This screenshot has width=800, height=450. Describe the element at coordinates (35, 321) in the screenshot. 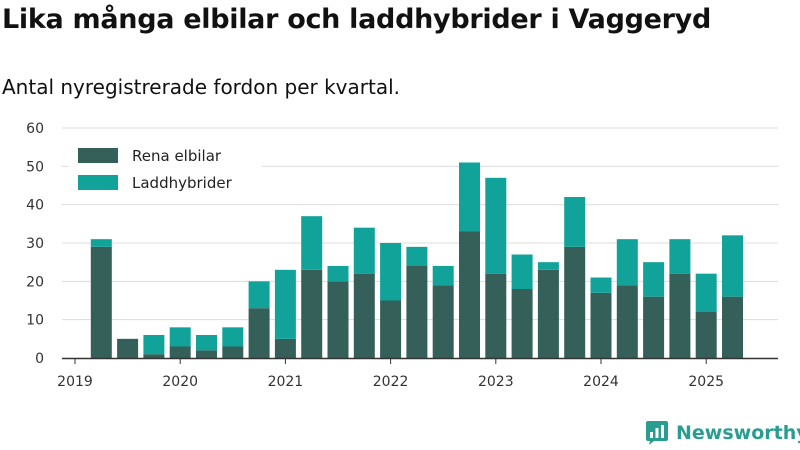

I see `y-tick-label: 10` at that location.